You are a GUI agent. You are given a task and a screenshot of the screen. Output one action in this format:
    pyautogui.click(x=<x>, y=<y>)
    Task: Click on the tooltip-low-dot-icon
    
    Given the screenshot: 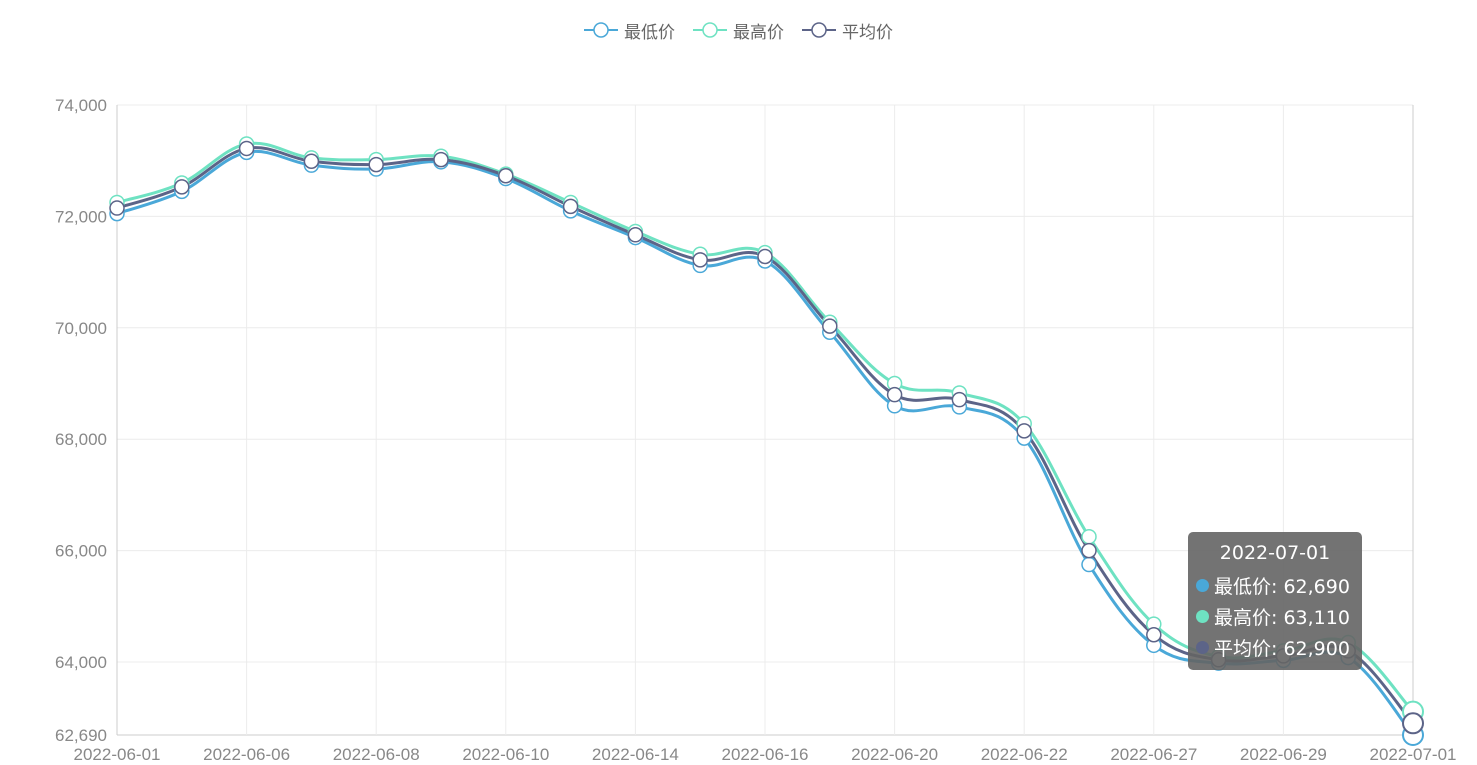 What is the action you would take?
    pyautogui.click(x=1202, y=585)
    